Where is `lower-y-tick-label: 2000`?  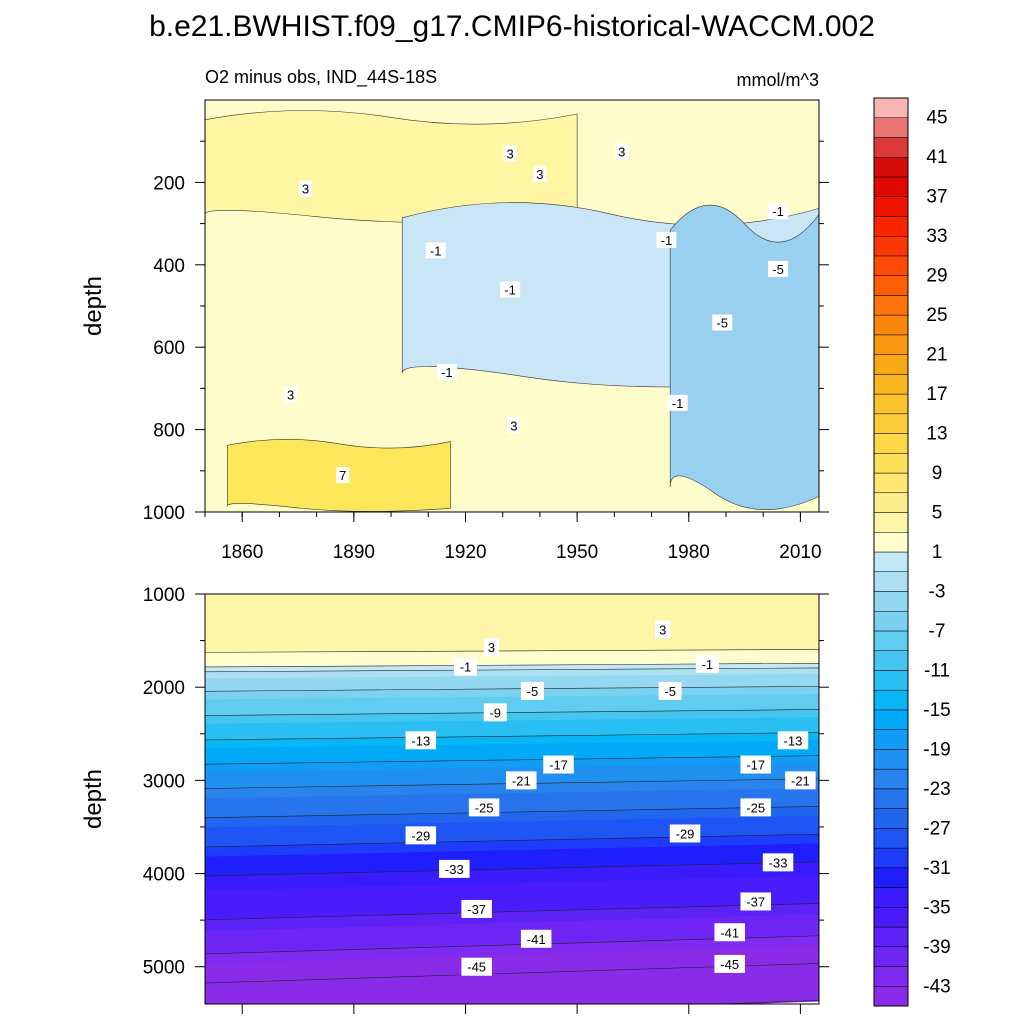 lower-y-tick-label: 2000 is located at coordinates (164, 688).